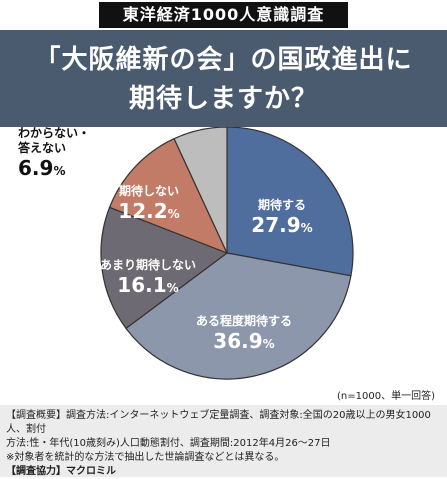 This screenshot has height=479, width=447. Describe the element at coordinates (145, 457) in the screenshot. I see `footnote-line-3: ※対象者を統計的な方法で抽出した世論調査などとは異なる。` at that location.